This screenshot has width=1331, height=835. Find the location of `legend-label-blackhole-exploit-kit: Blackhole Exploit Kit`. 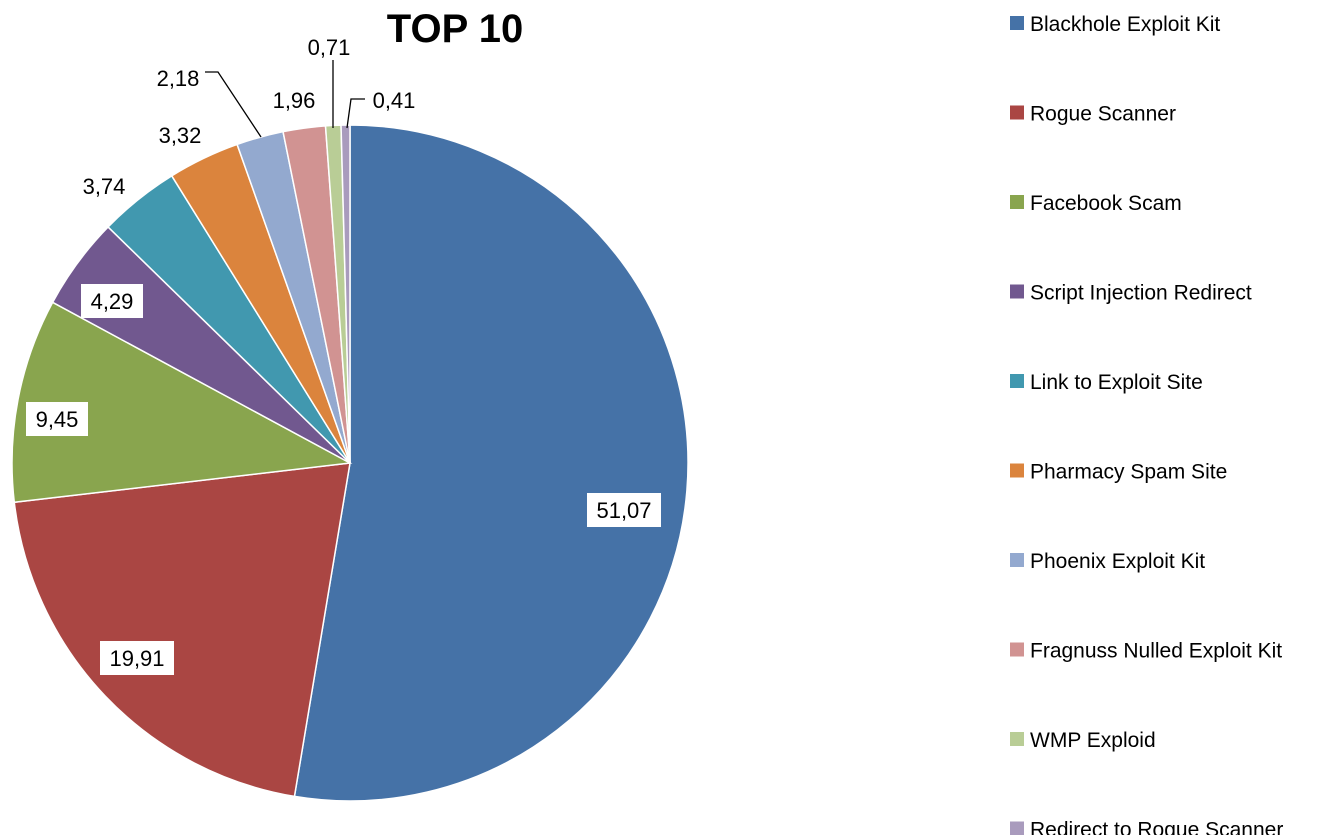

legend-label-blackhole-exploit-kit: Blackhole Exploit Kit is located at coordinates (1125, 24).